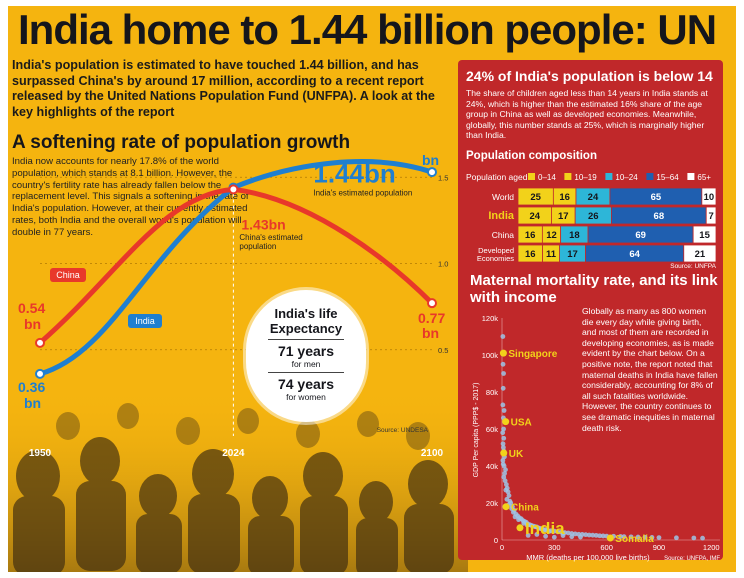 This screenshot has width=744, height=578. I want to click on x-tick-label: 900, so click(659, 547).